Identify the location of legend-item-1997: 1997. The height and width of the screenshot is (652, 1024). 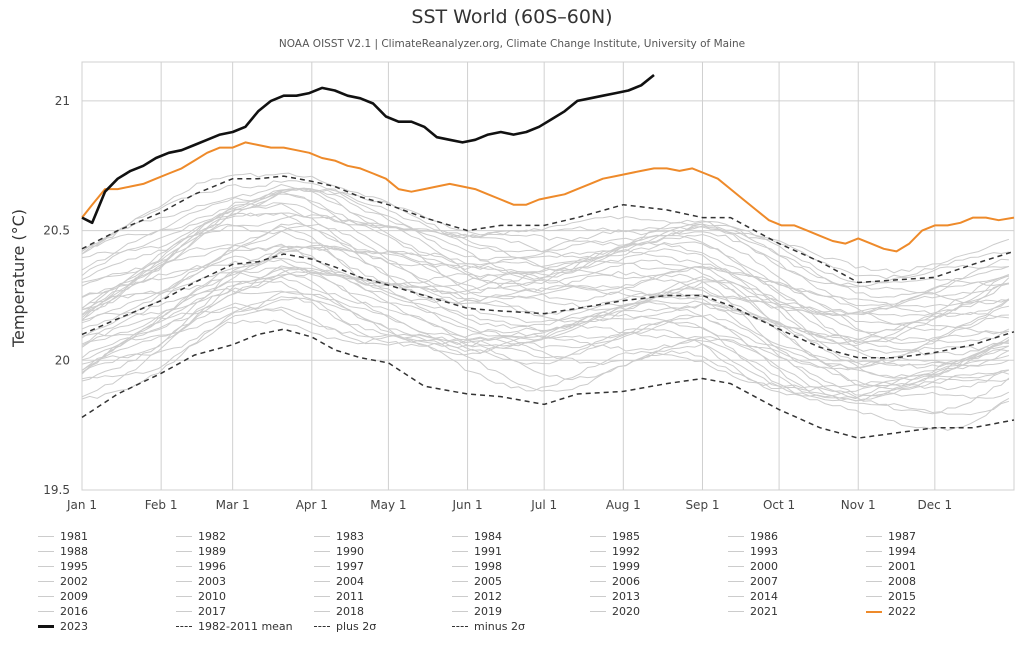
(339, 566).